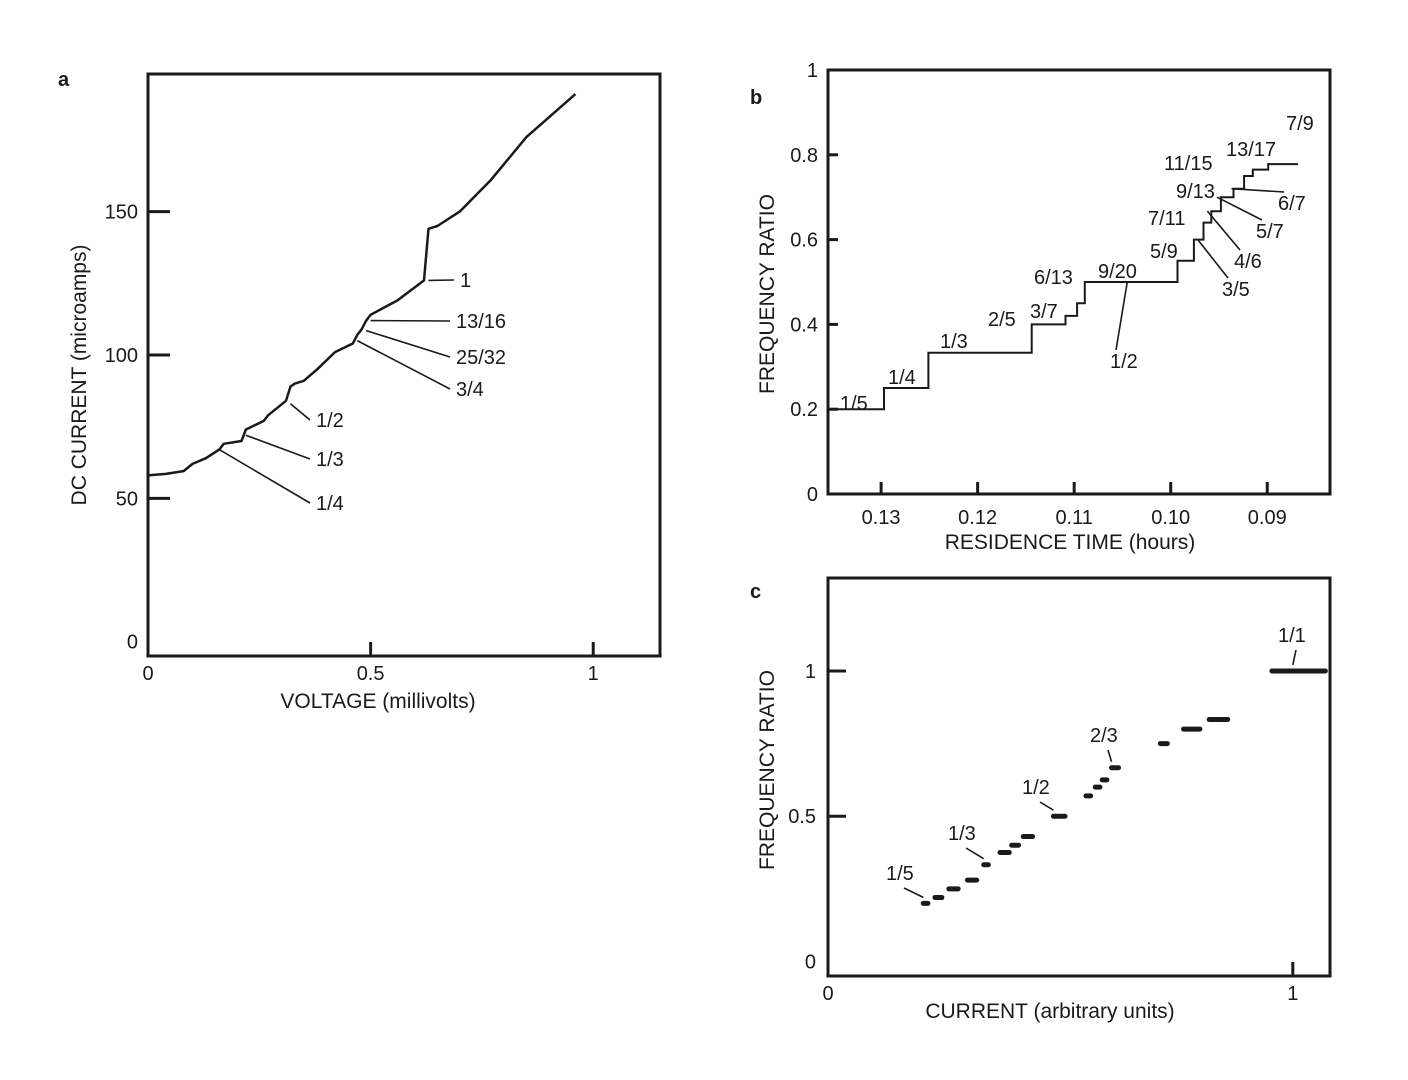 The height and width of the screenshot is (1080, 1408). What do you see at coordinates (64, 80) in the screenshot?
I see `panel-a-letter: a` at bounding box center [64, 80].